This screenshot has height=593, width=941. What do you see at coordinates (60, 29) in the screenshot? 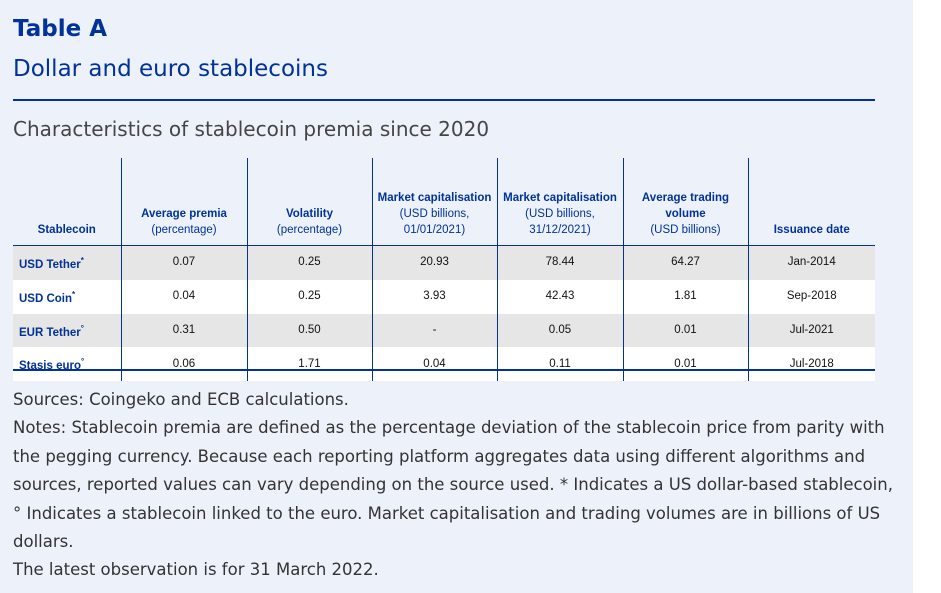
I see `table-label: Table A` at bounding box center [60, 29].